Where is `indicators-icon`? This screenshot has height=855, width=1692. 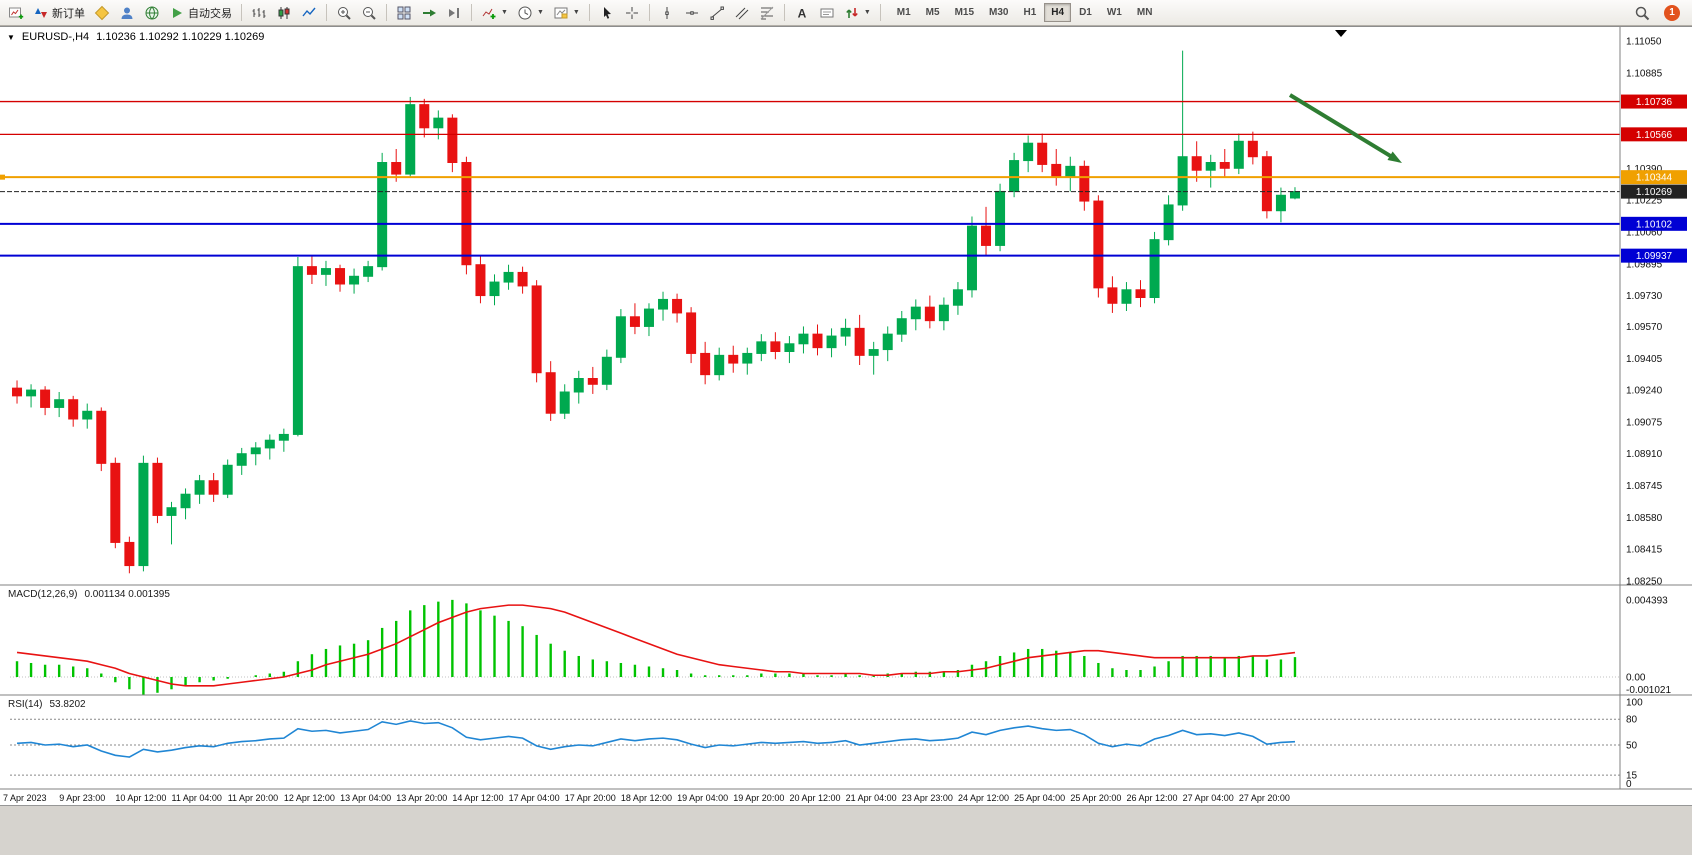
indicators-icon is located at coordinates (489, 13).